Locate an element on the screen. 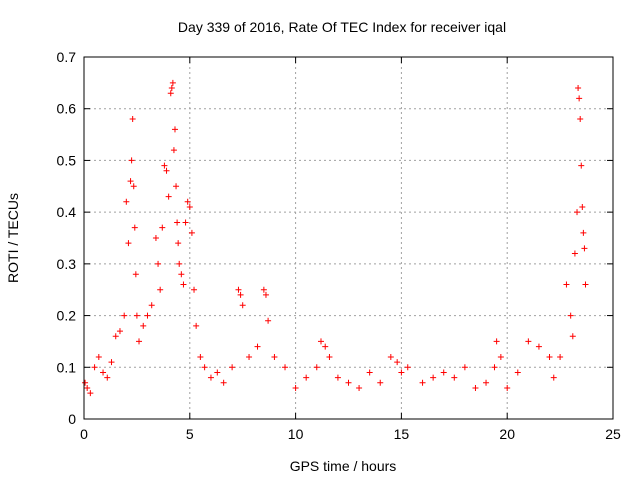 The height and width of the screenshot is (485, 640). x-tick-label: 0 is located at coordinates (84, 434).